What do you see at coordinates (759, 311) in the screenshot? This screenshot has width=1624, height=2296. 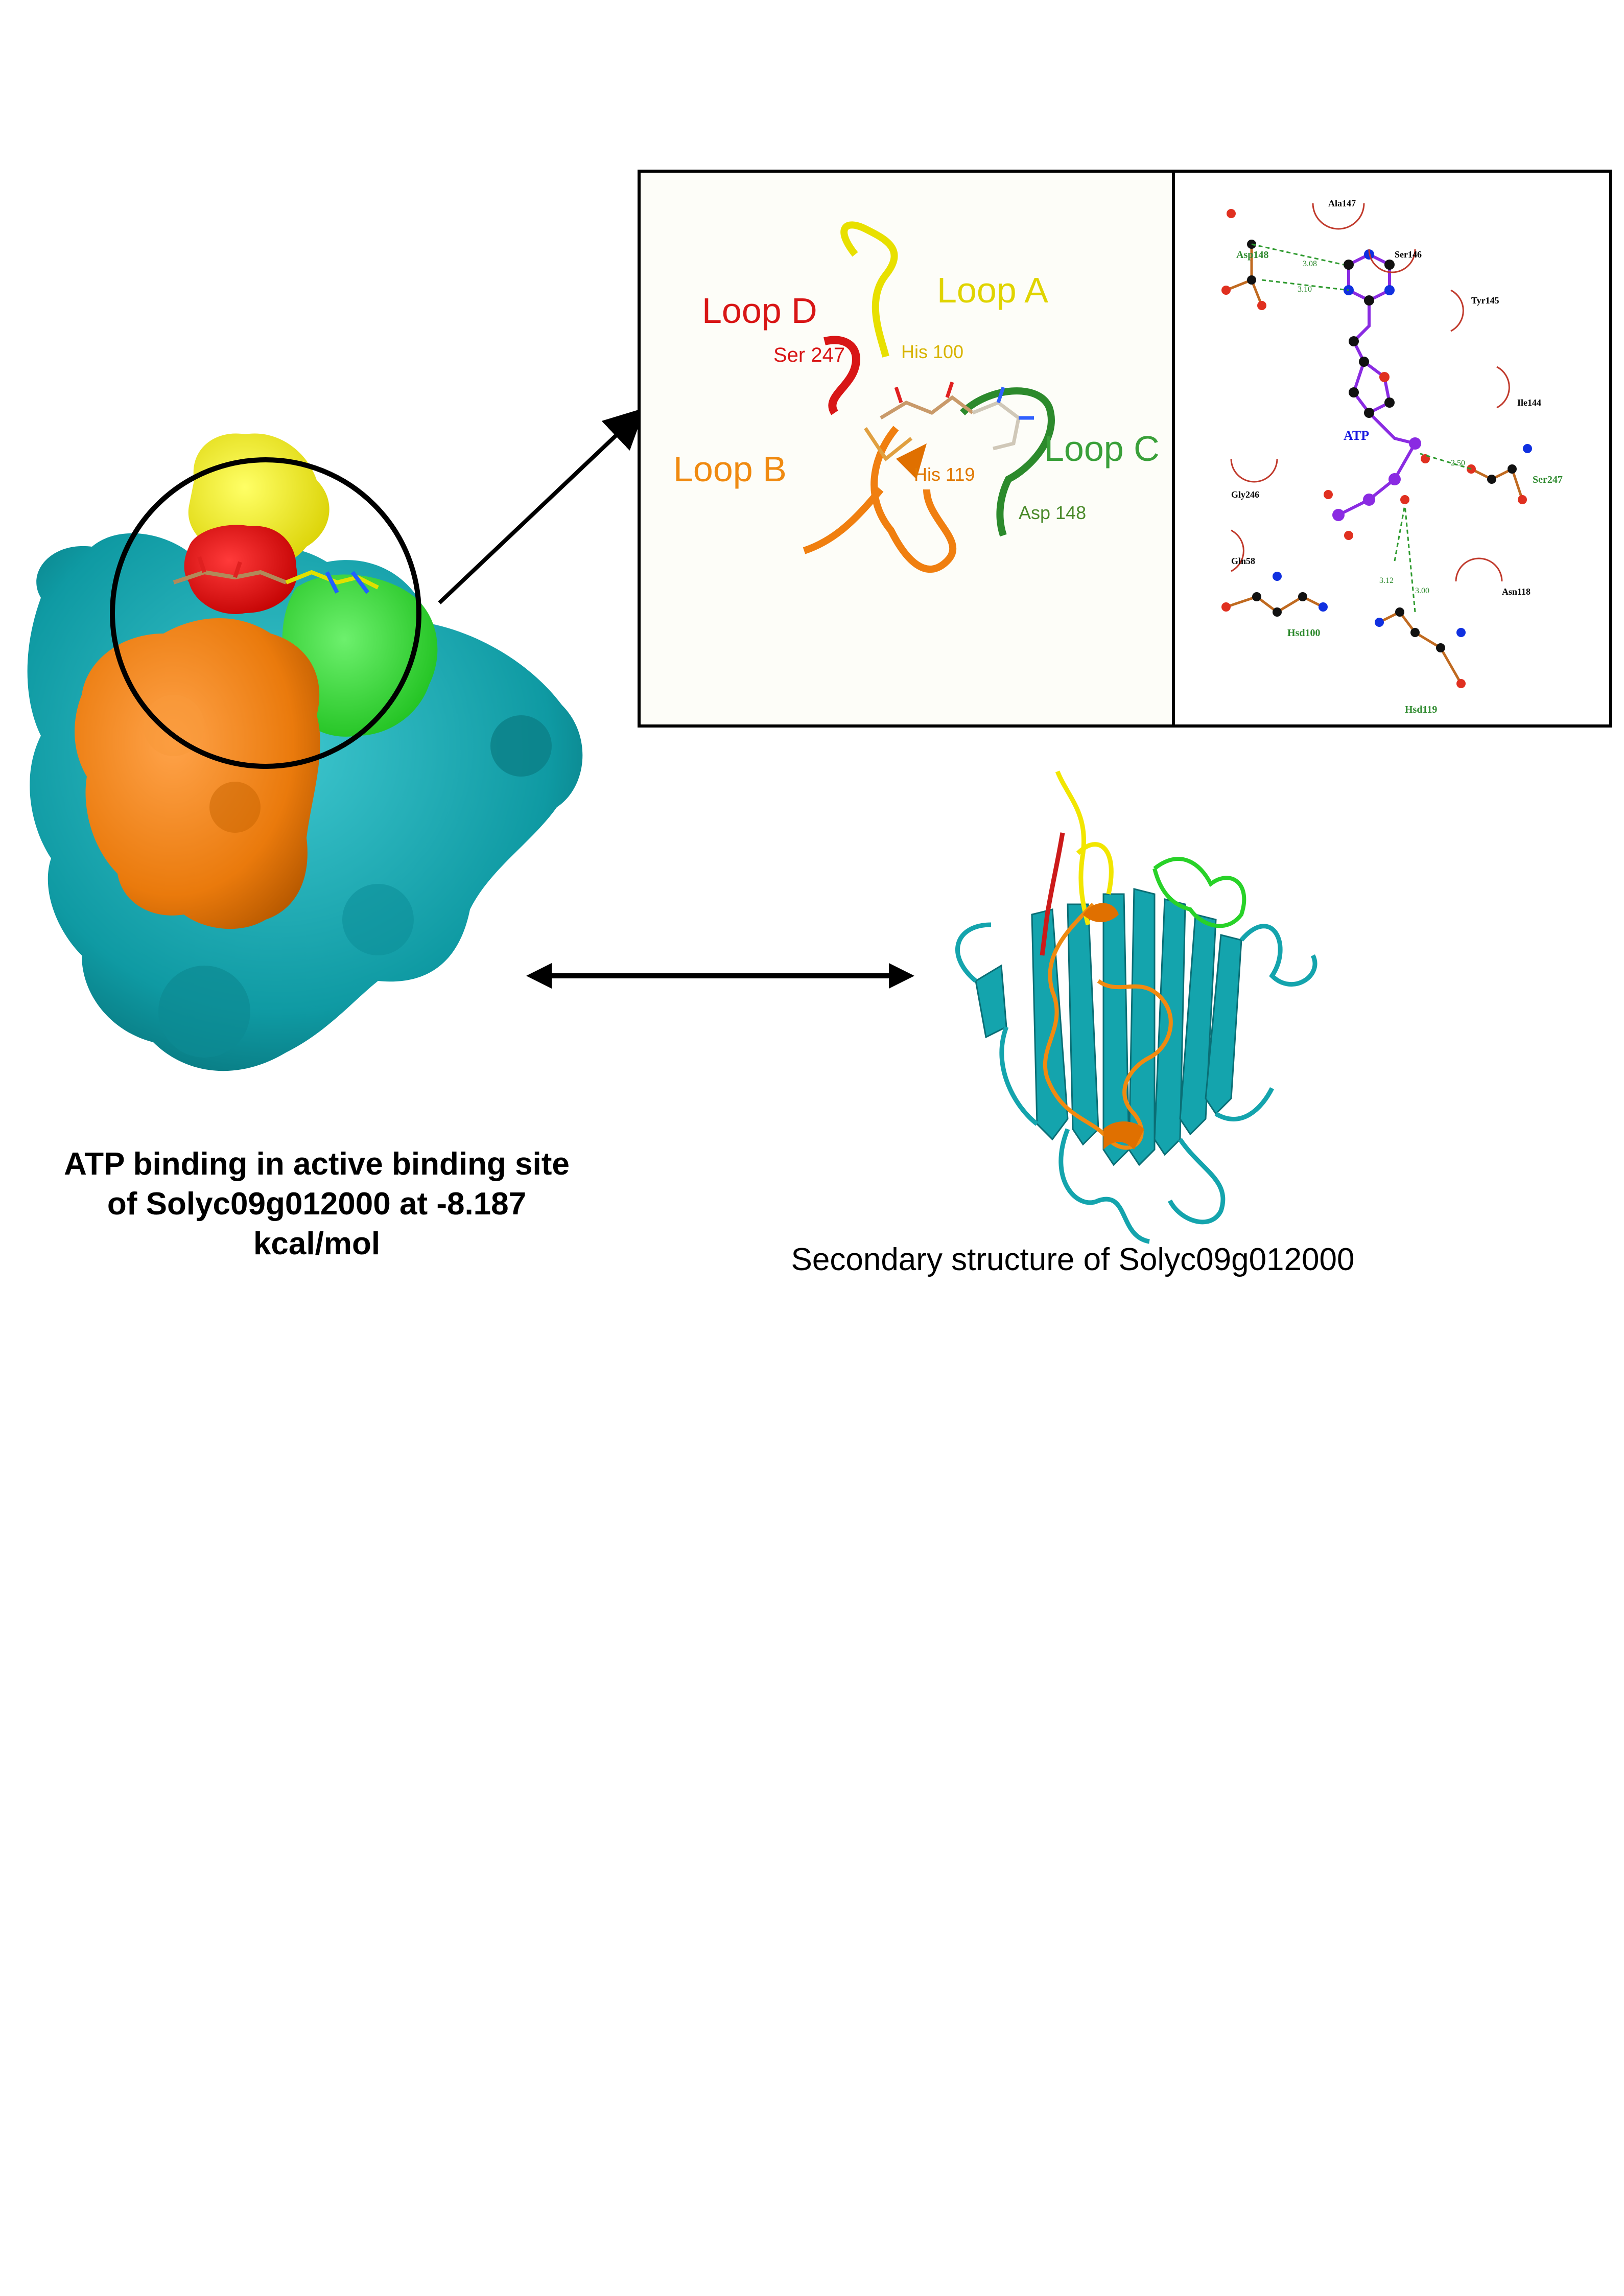 I see `loop-d-label: Loop D` at bounding box center [759, 311].